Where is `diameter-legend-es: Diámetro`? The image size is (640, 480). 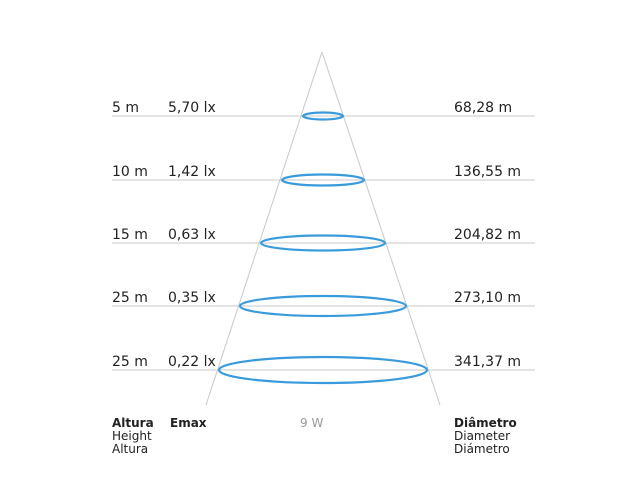
diameter-legend-es: Diámetro is located at coordinates (482, 449).